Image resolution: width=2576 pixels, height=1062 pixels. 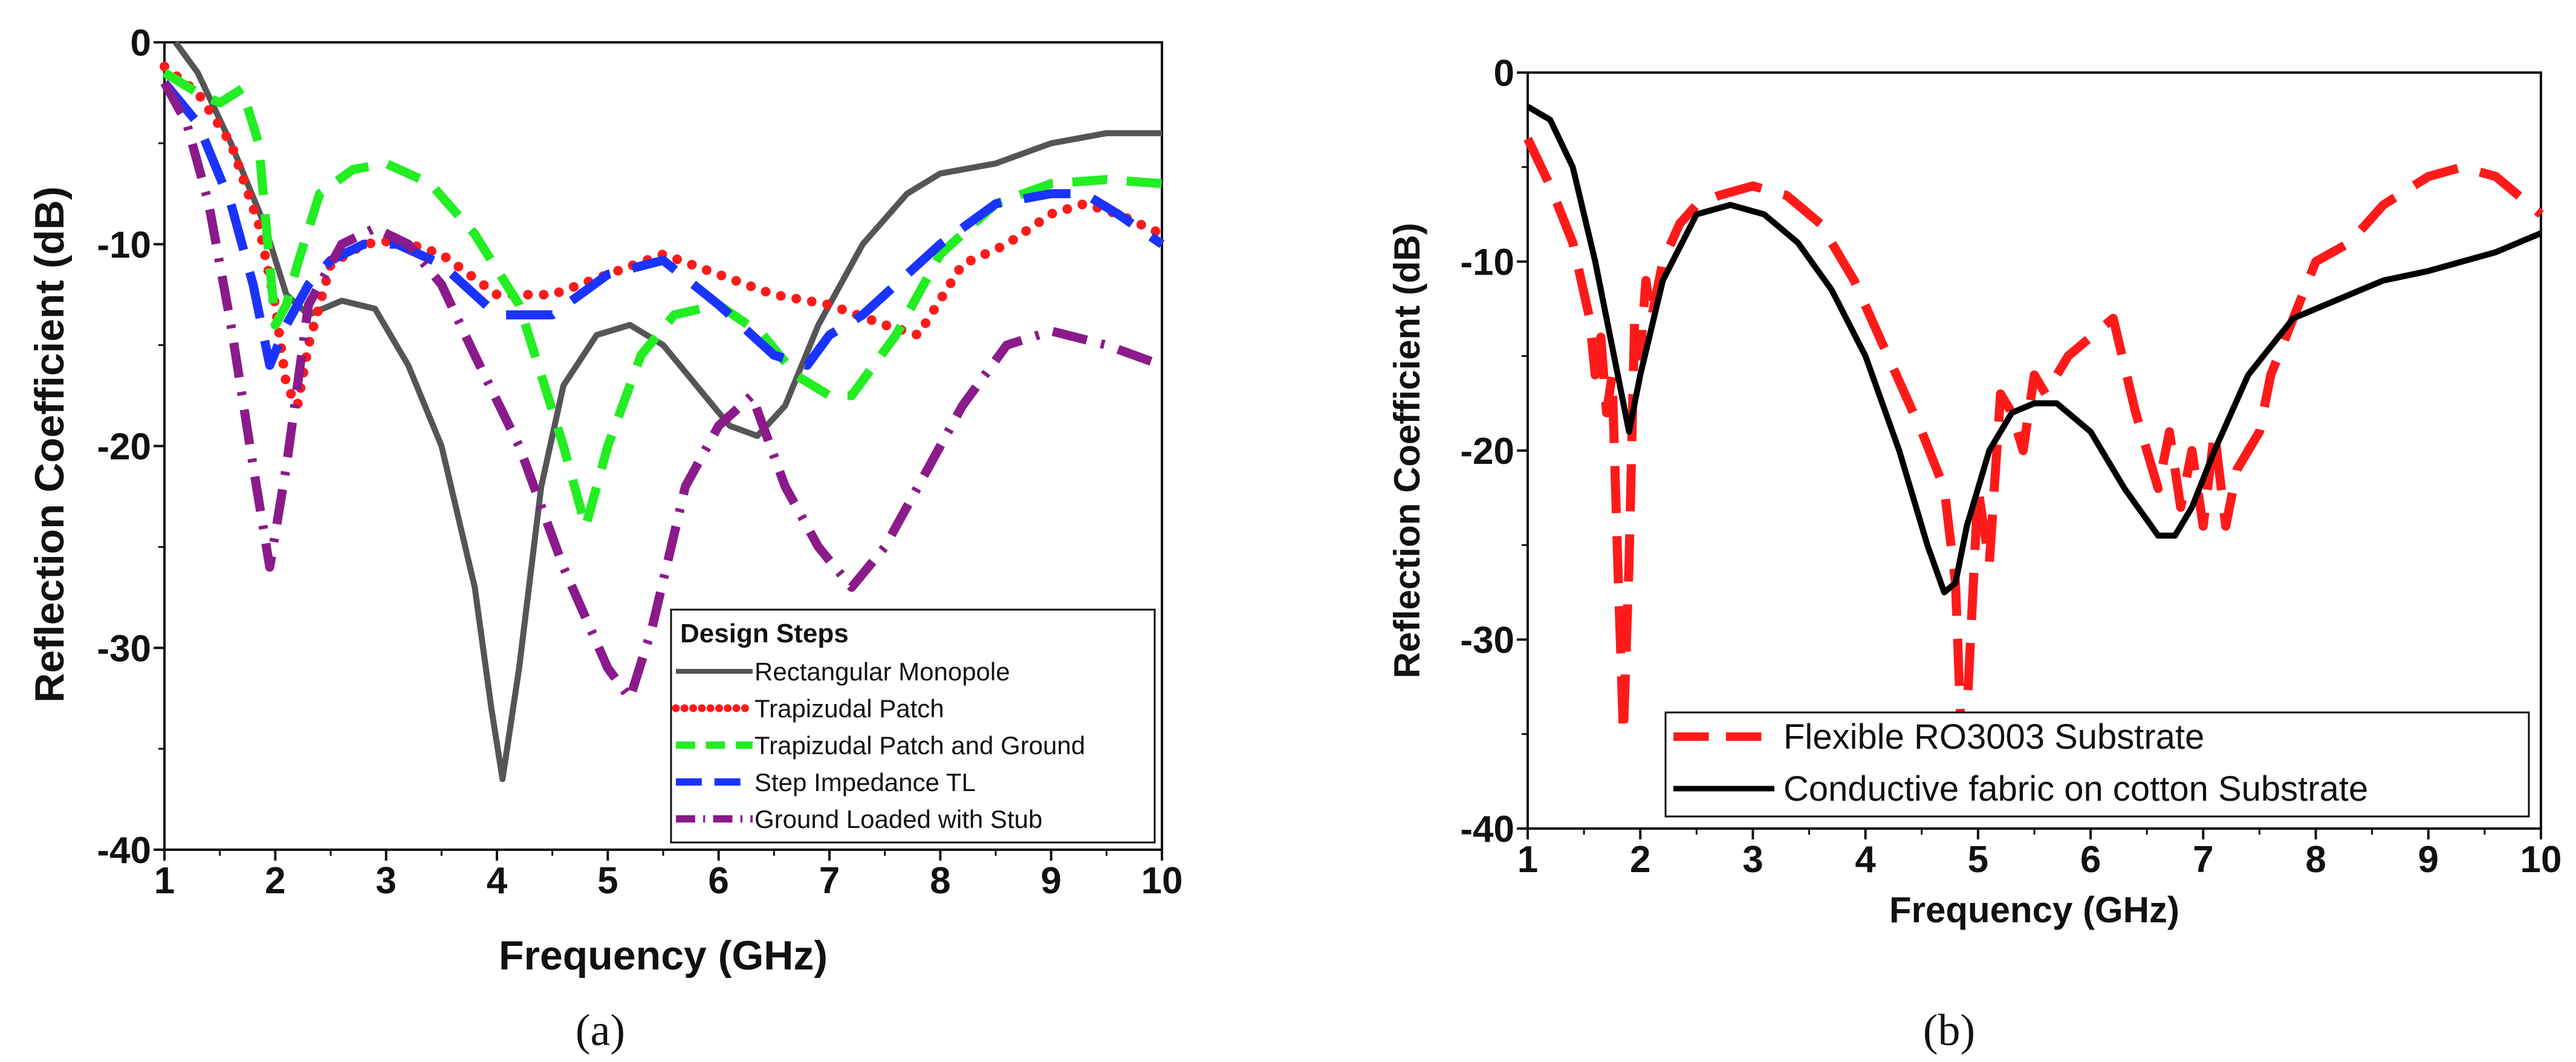 I want to click on chart-b-y-tick-label: -40, so click(x=1487, y=829).